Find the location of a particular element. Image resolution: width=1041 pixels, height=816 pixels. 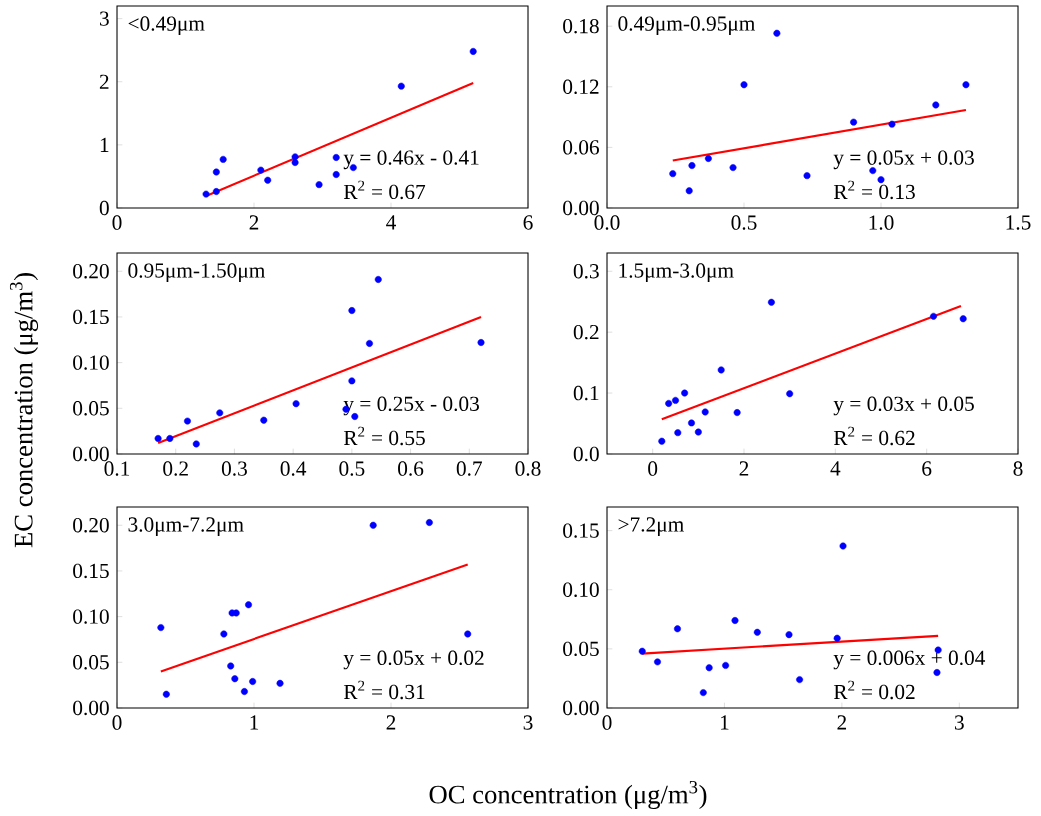

x-tick-label: 0.2 is located at coordinates (175, 468).